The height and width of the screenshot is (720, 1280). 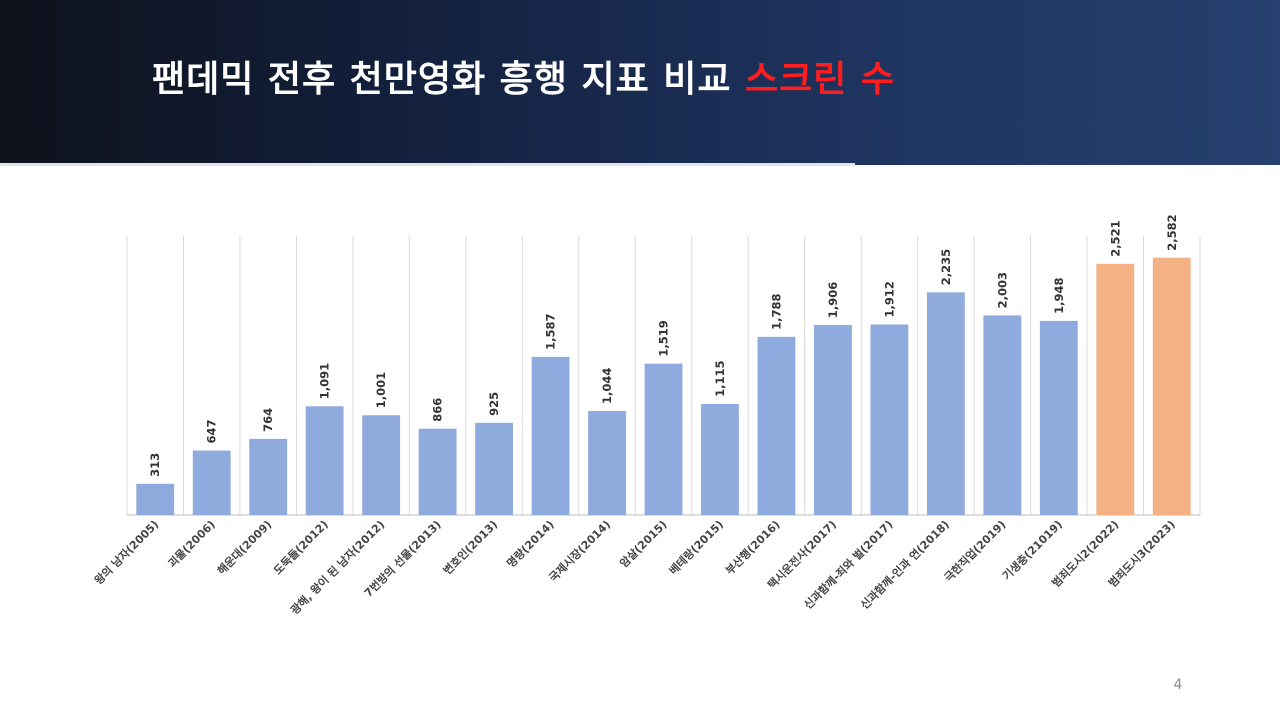 What do you see at coordinates (470, 547) in the screenshot?
I see `x-tick-label: 변호인(2013)` at bounding box center [470, 547].